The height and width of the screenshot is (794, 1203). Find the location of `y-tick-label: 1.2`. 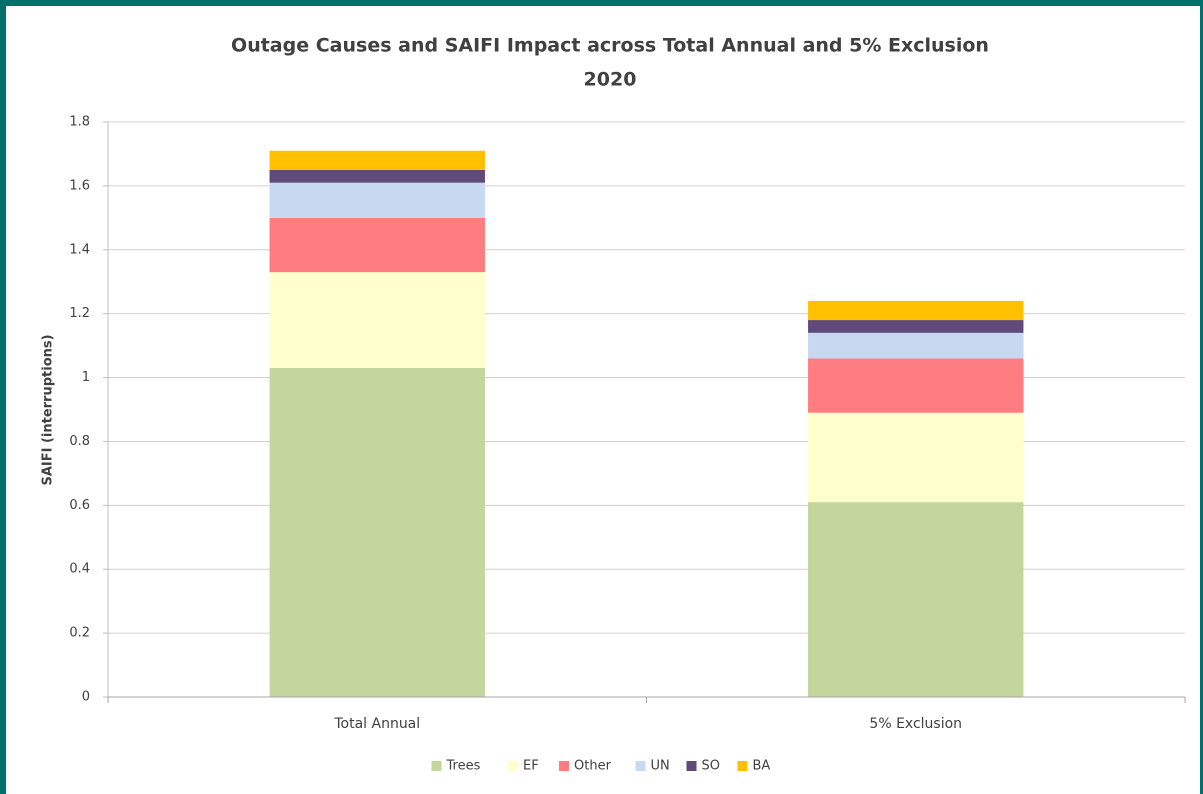

y-tick-label: 1.2 is located at coordinates (79, 313).